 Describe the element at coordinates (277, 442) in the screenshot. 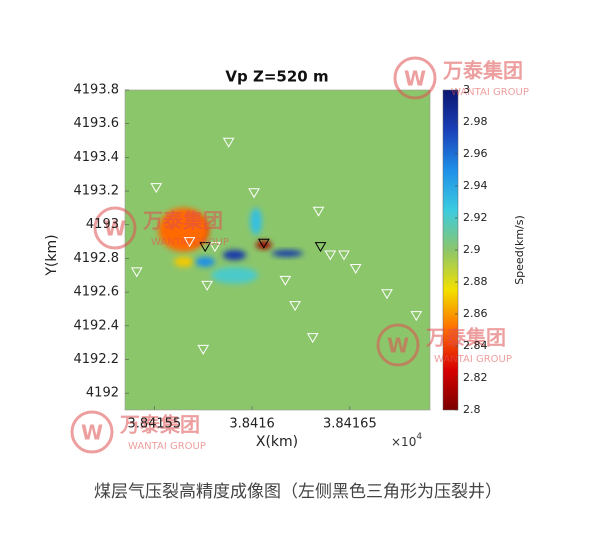

I see `x-axis-label: X(km)` at that location.